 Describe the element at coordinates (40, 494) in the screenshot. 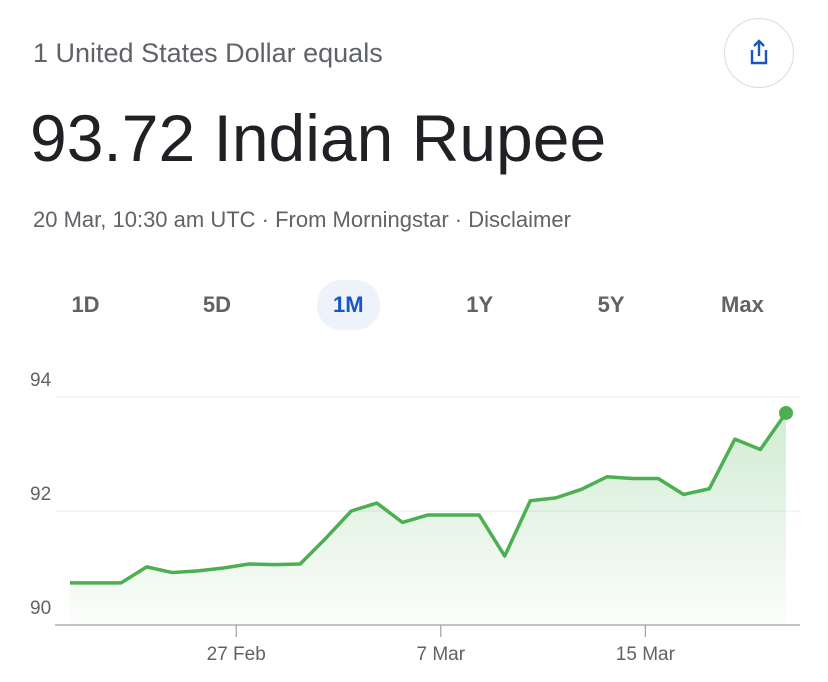

I see `y-tick-label: 92` at that location.